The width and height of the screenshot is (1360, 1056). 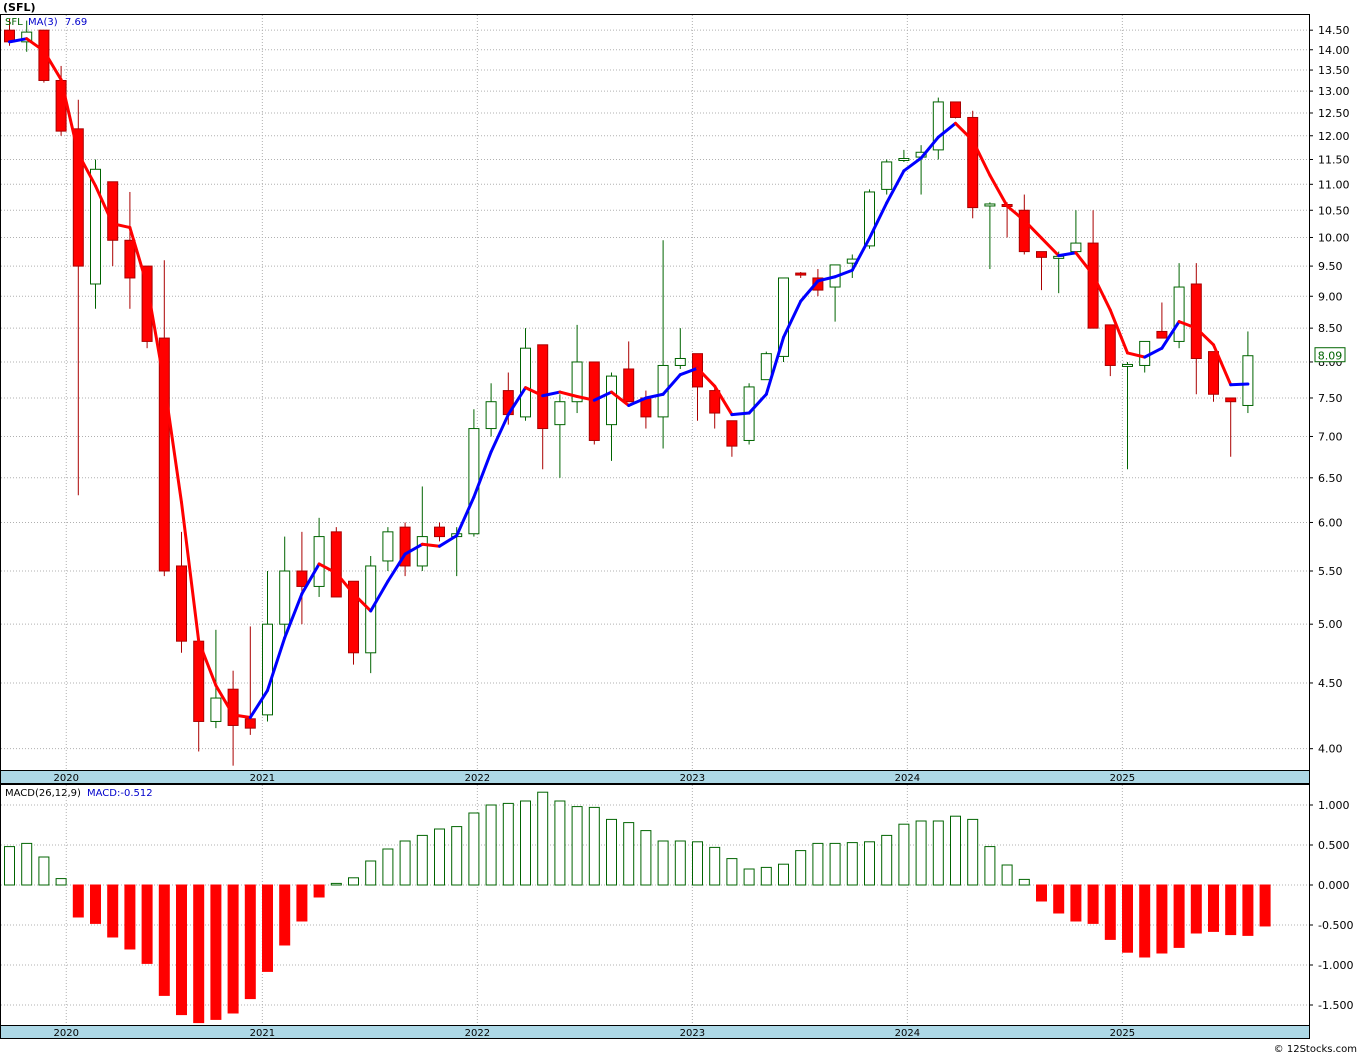 I want to click on price-year-label: 2024, so click(x=907, y=778).